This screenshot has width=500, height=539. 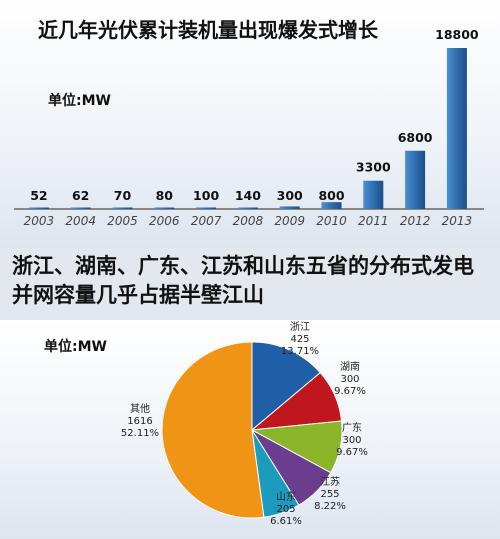 I want to click on bar-2009, so click(x=289, y=207).